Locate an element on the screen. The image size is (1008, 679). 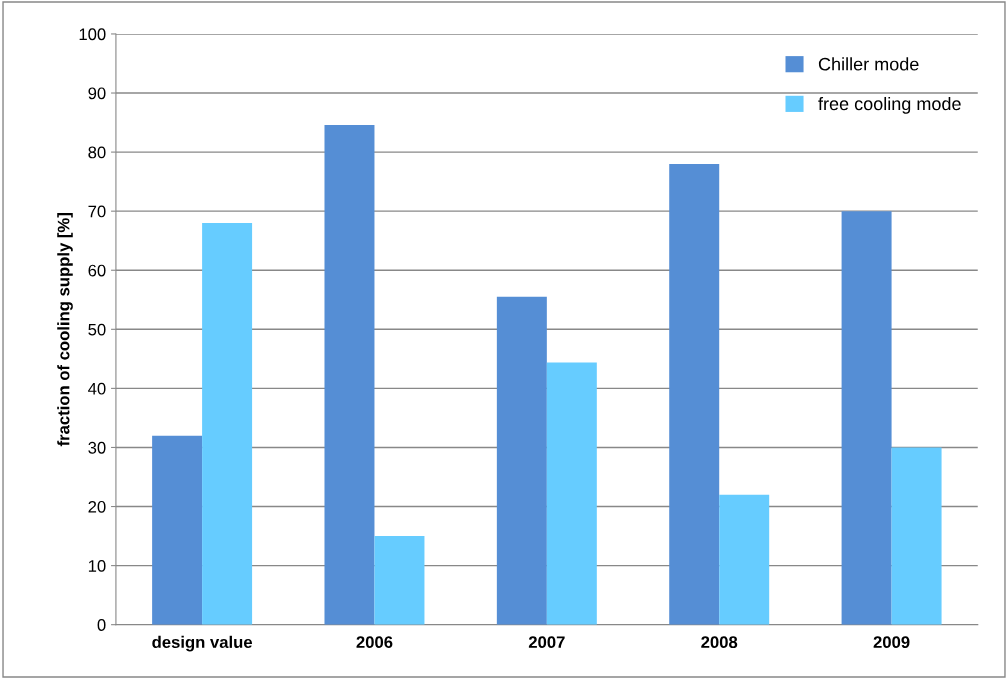
y-tick-label: 90 is located at coordinates (97, 93).